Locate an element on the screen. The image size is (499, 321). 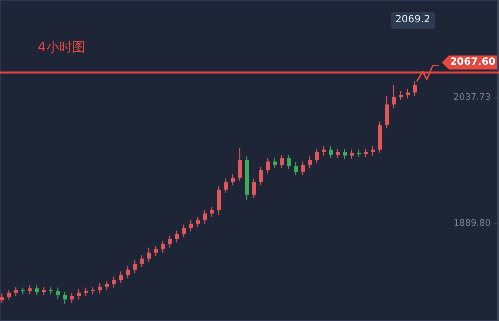
text: 4小时图 is located at coordinates (62, 48).